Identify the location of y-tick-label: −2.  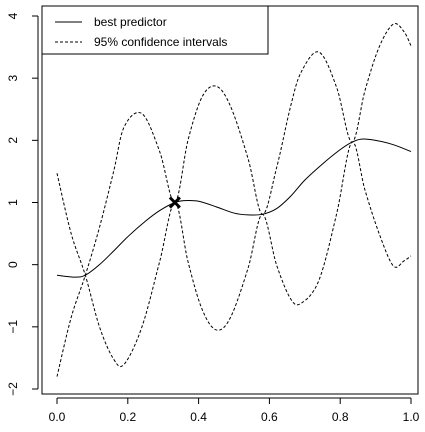
(13, 389).